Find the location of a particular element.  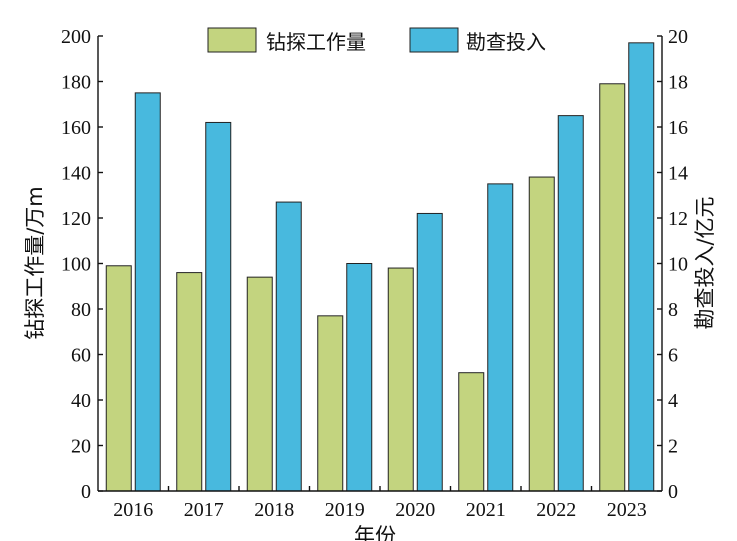

bar-drilling-2018 is located at coordinates (259, 384).